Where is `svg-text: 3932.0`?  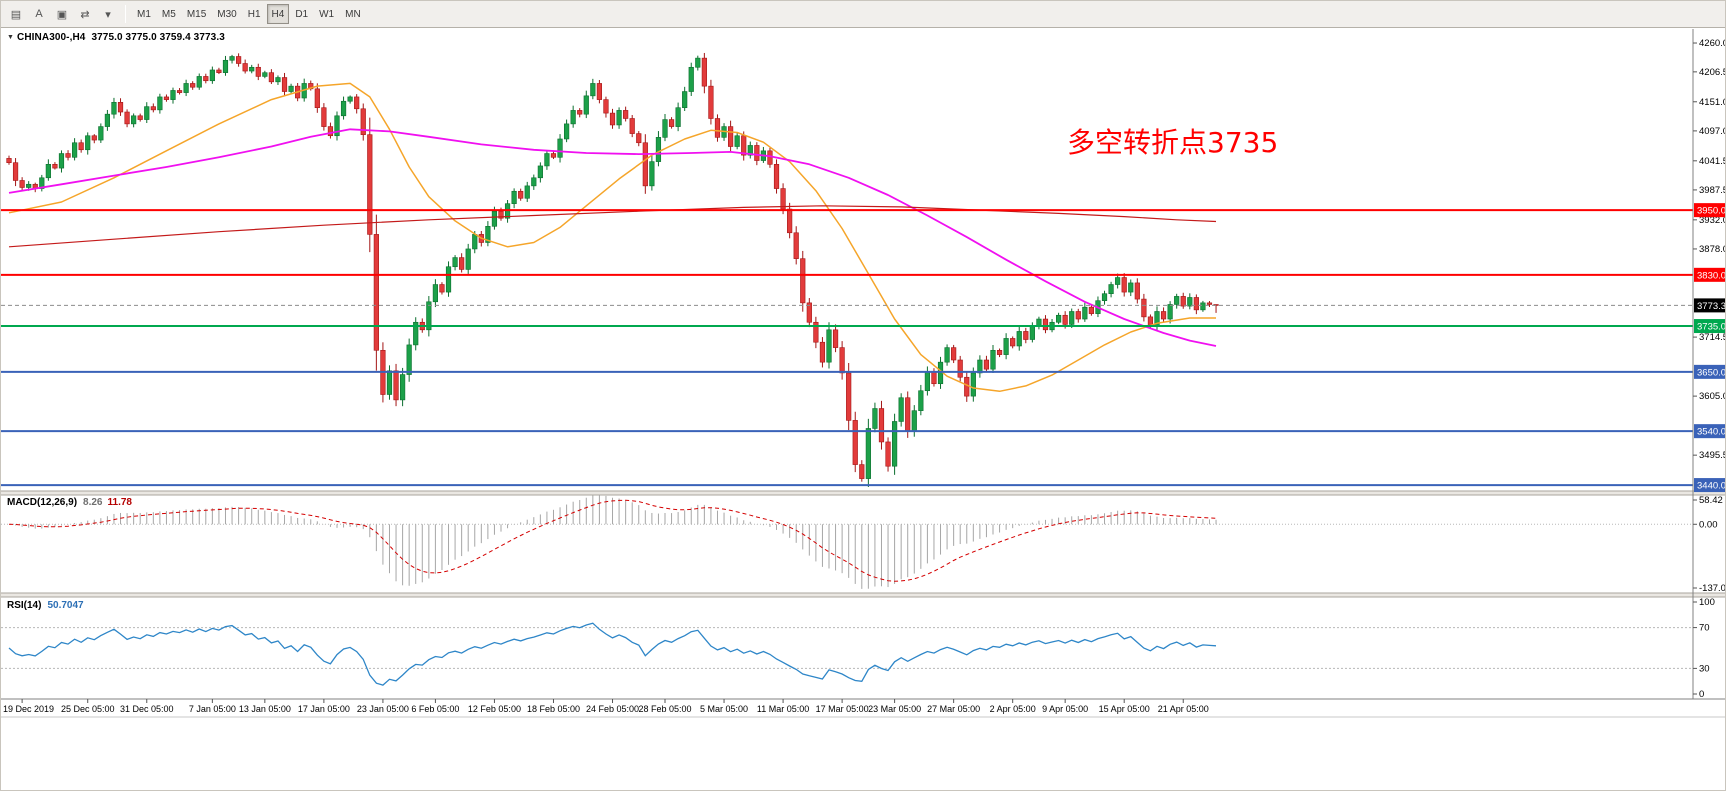 svg-text: 3932.0 is located at coordinates (1712, 220).